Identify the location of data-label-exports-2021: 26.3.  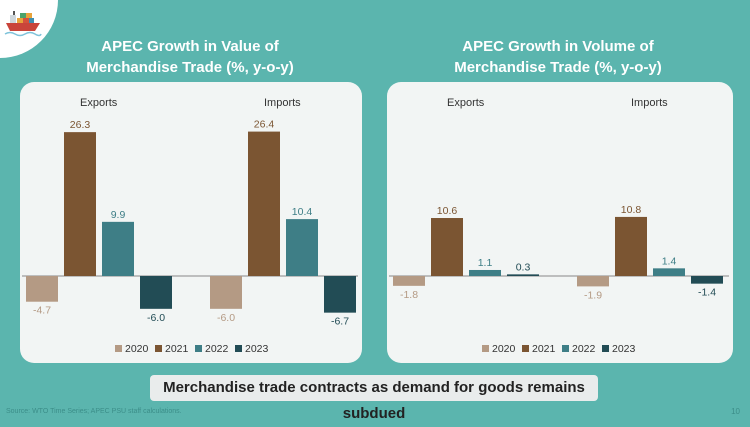
(80, 125).